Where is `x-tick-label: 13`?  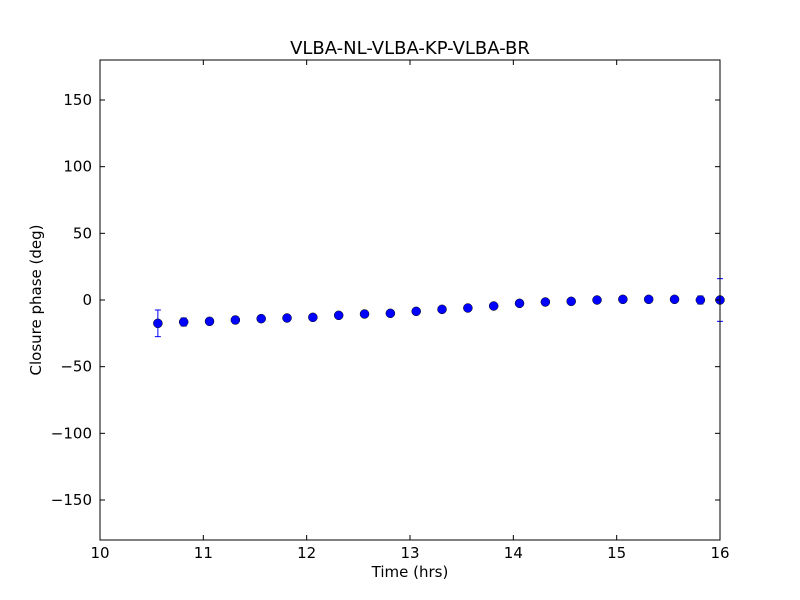
x-tick-label: 13 is located at coordinates (409, 553).